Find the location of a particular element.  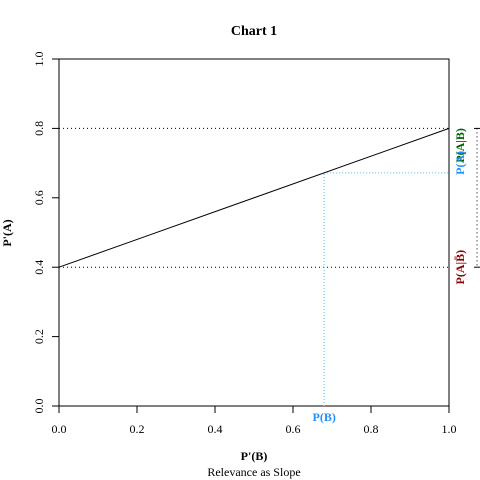

y-tick-label: 0.0 is located at coordinates (39, 406).